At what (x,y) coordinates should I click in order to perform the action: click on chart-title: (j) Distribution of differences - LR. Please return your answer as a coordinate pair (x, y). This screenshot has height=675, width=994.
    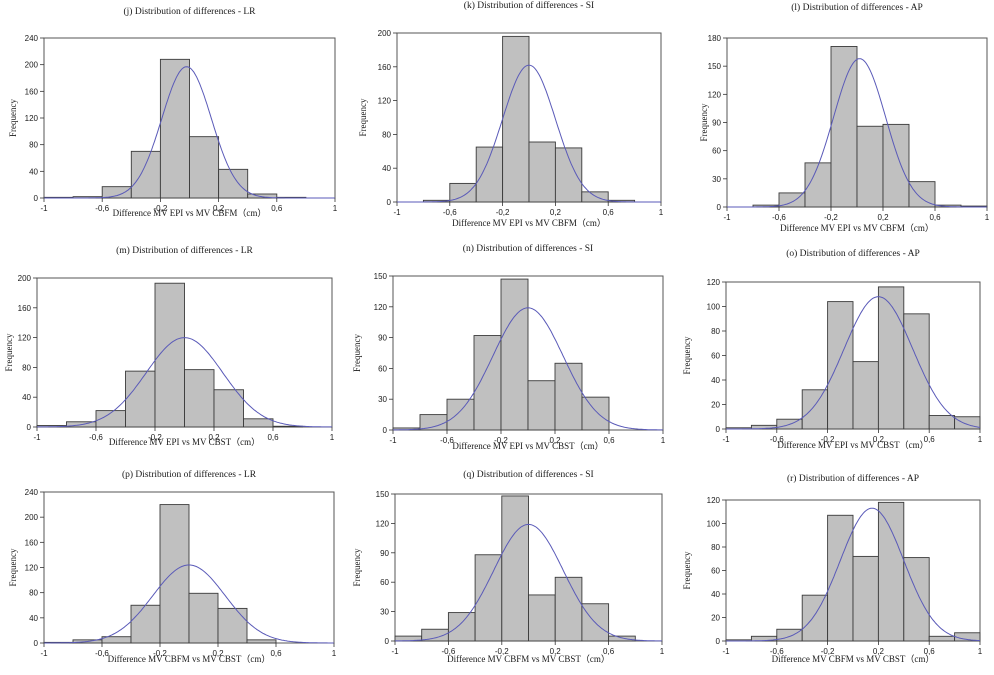
    Looking at the image, I should click on (190, 11).